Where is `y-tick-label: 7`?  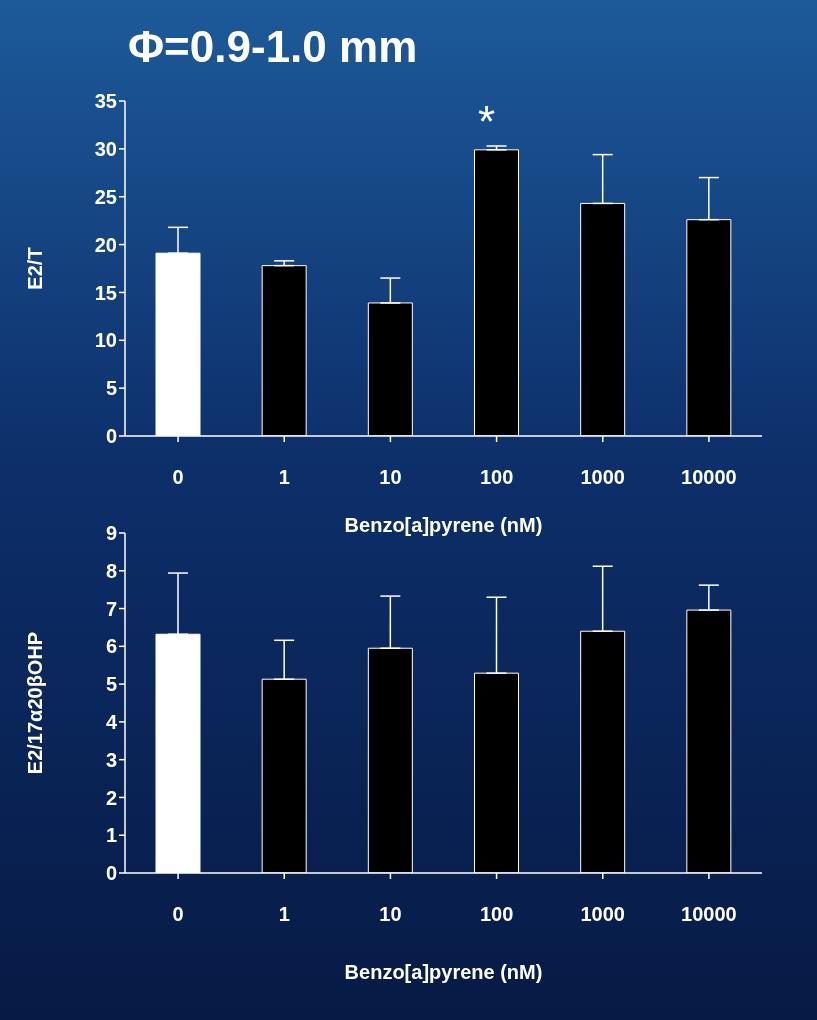 y-tick-label: 7 is located at coordinates (111, 608).